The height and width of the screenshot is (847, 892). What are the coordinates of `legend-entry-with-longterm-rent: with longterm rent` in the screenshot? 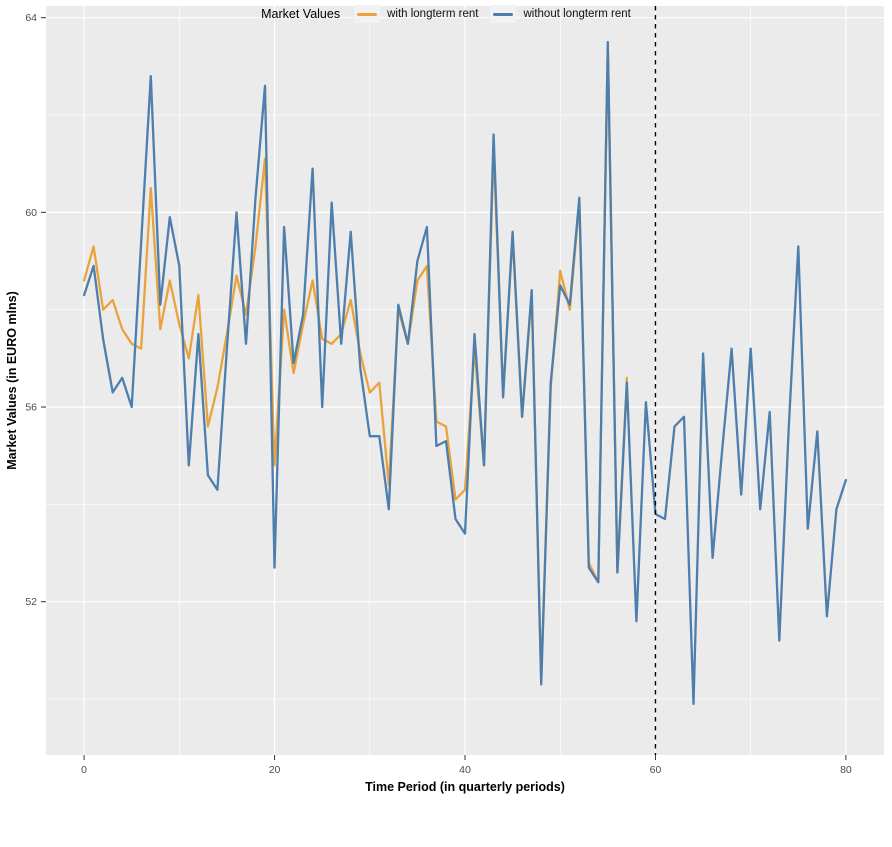 It's located at (416, 14).